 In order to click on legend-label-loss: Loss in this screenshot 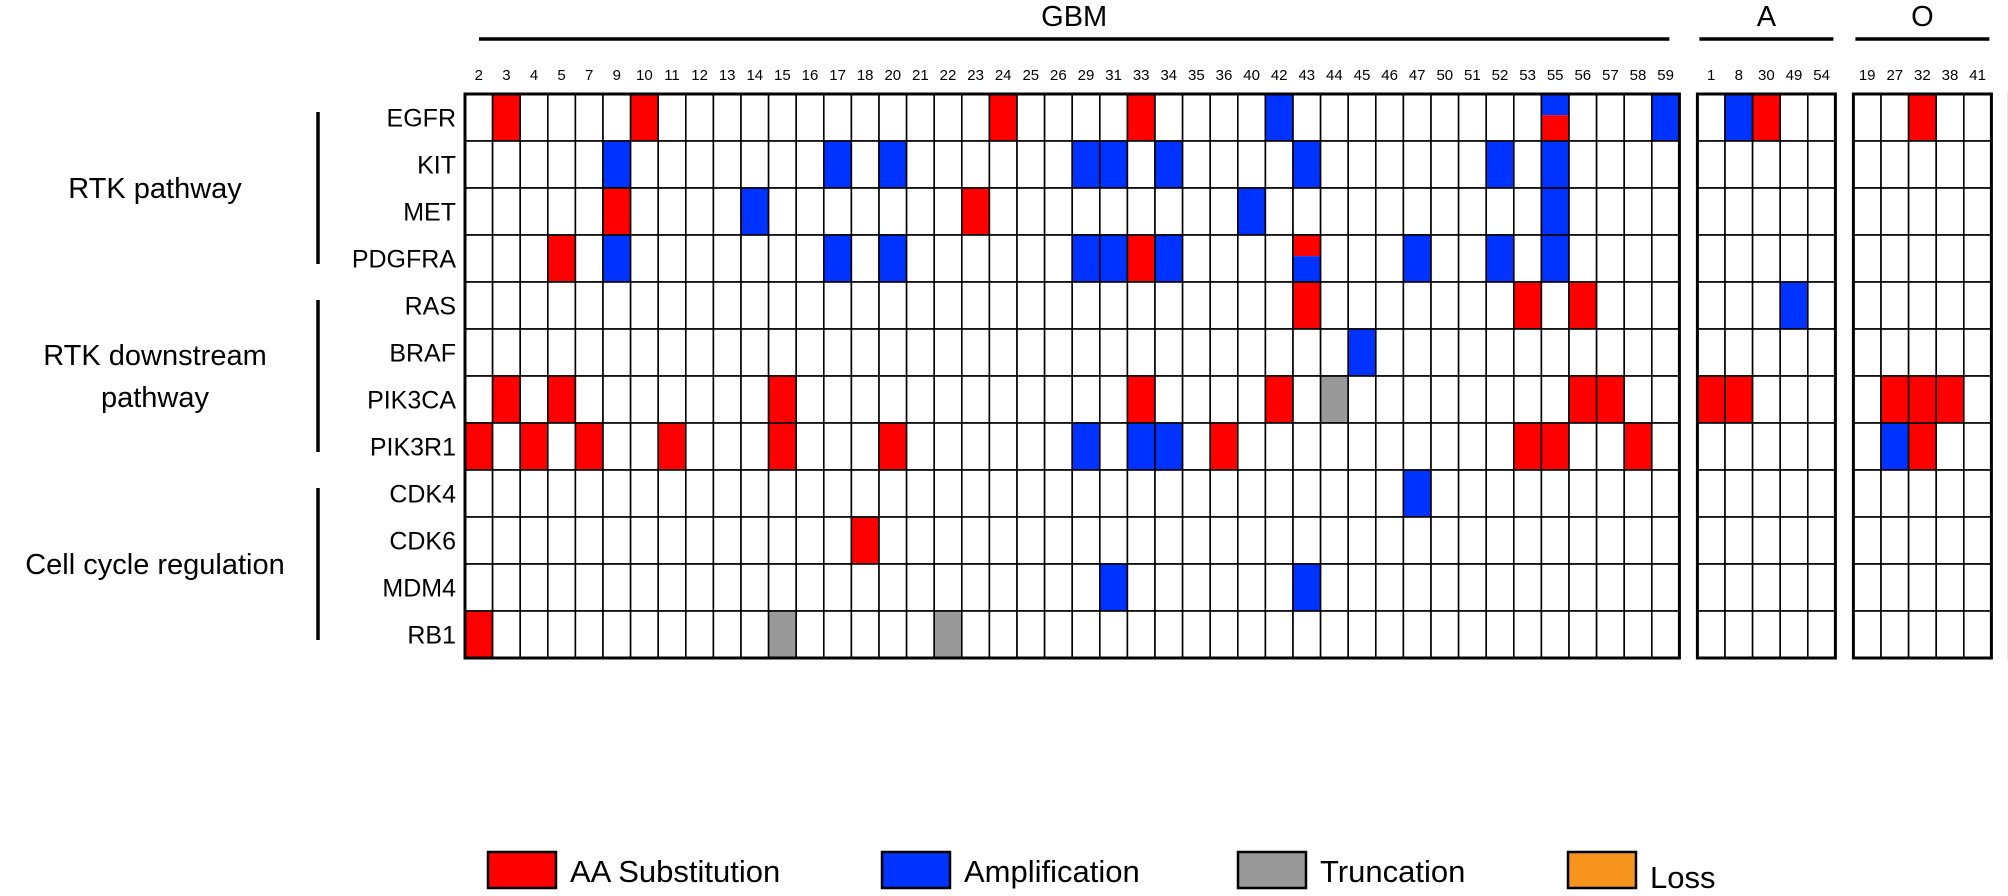, I will do `click(1682, 877)`.